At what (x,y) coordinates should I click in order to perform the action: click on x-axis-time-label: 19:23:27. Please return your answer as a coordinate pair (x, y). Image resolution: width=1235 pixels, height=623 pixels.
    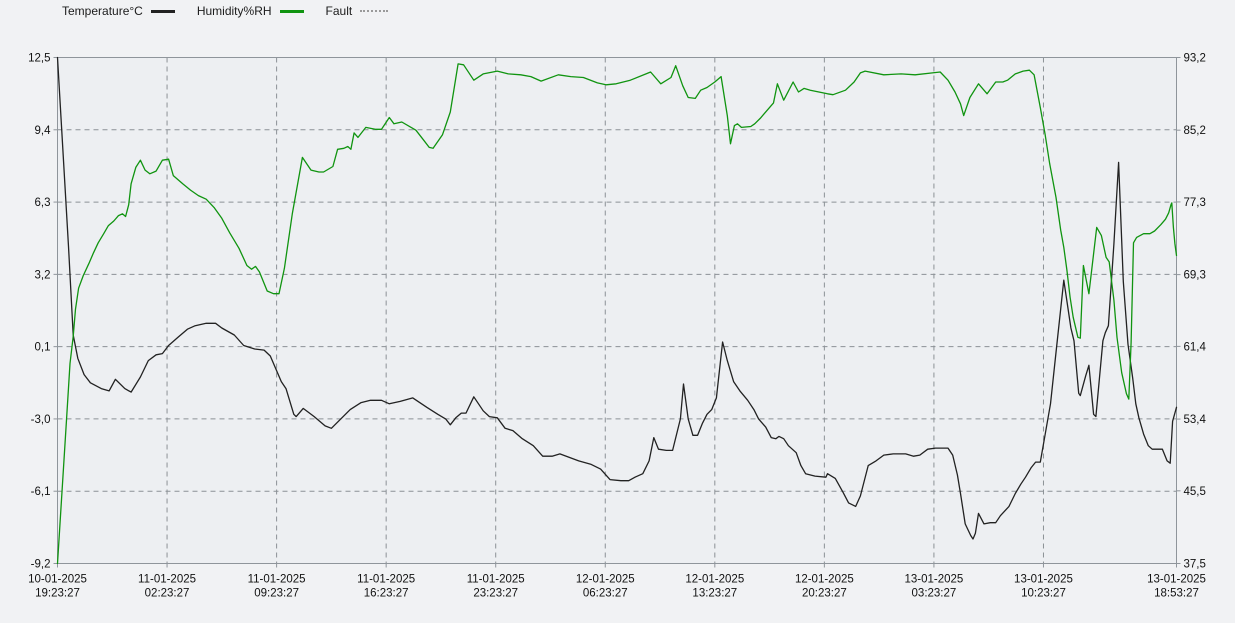
    Looking at the image, I should click on (57, 594).